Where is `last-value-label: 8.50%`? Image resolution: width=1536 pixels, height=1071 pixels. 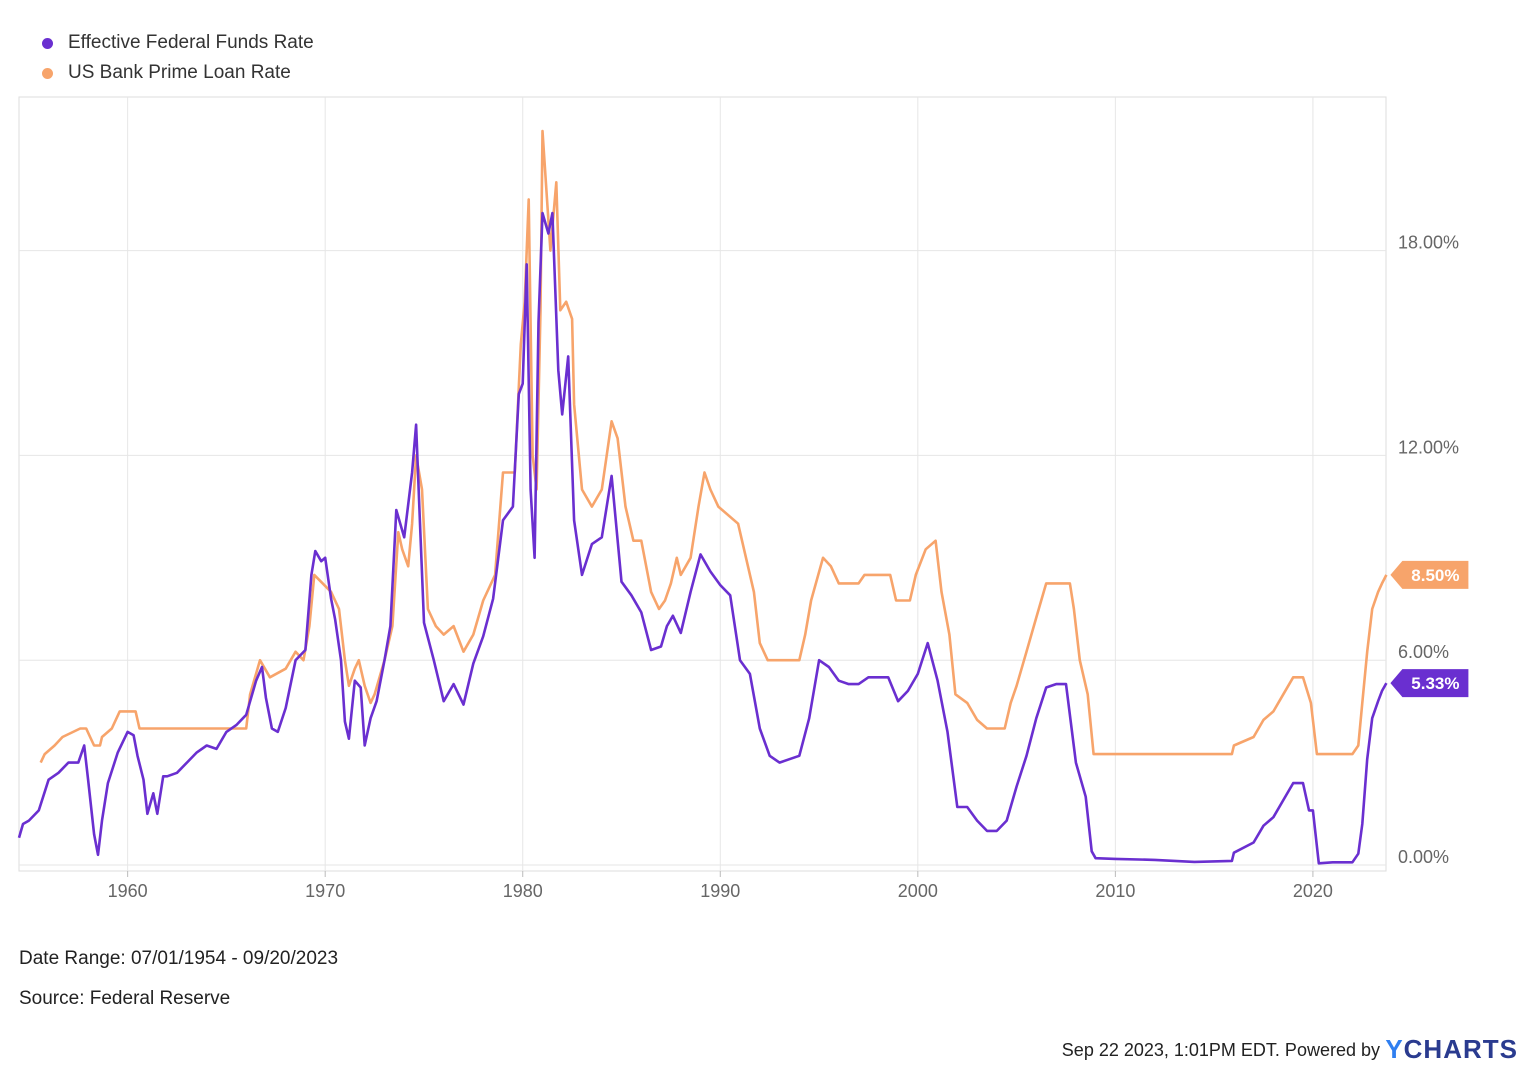 last-value-label: 8.50% is located at coordinates (1435, 575).